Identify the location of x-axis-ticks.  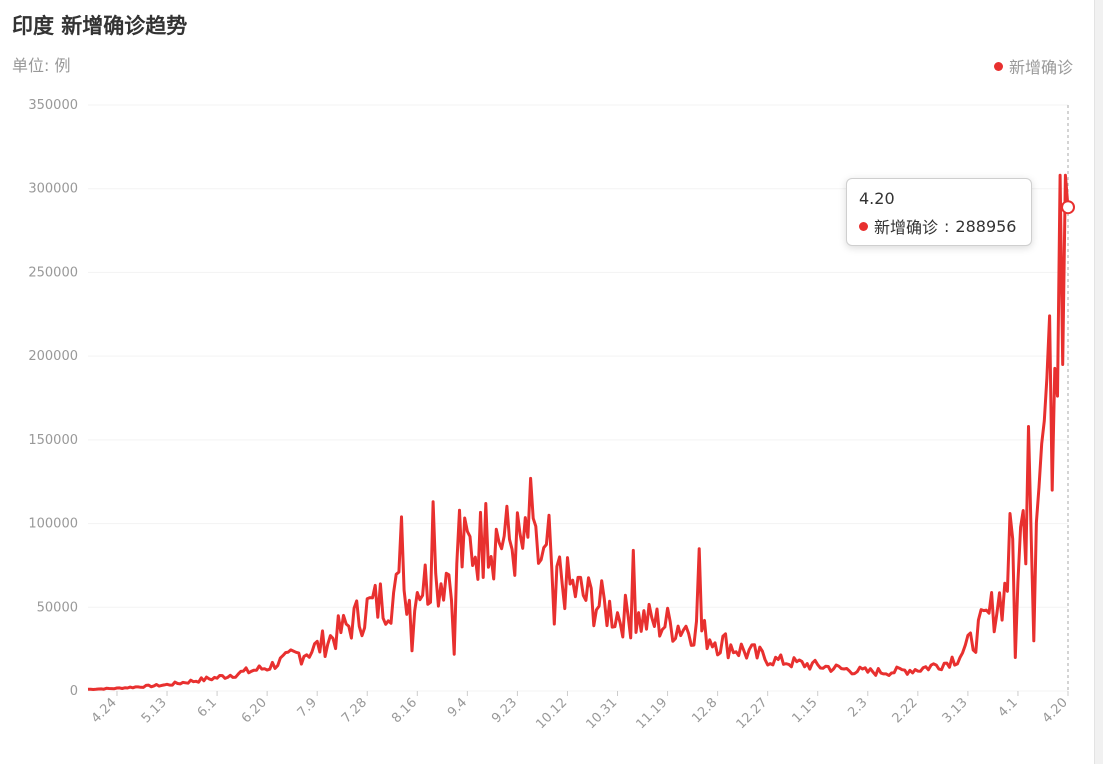
(592, 693).